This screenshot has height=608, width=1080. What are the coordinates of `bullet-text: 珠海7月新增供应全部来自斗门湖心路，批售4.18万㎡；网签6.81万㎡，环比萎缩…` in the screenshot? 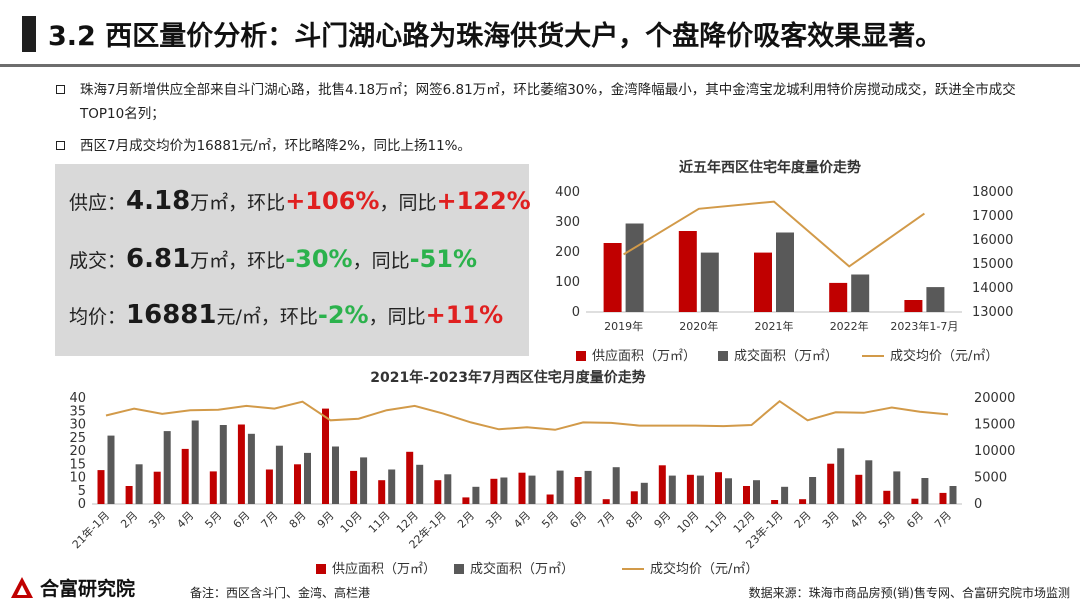 It's located at (548, 102).